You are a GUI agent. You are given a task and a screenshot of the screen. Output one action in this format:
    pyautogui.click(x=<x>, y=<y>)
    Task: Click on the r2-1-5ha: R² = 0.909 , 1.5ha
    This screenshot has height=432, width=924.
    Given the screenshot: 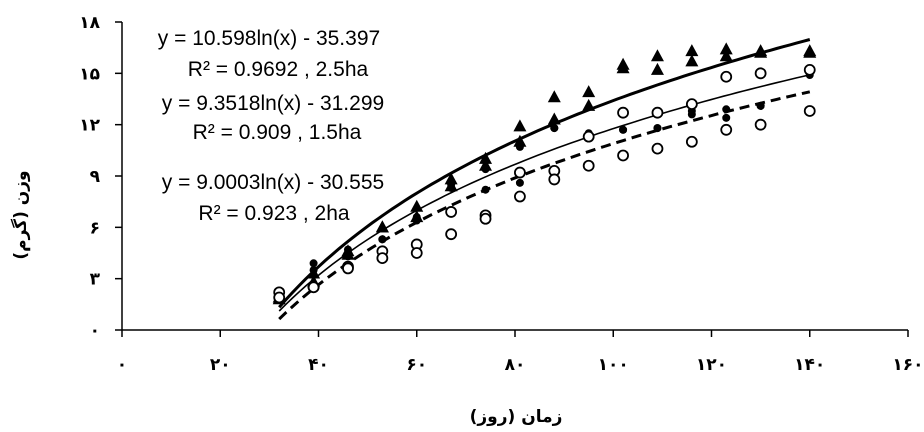 What is the action you would take?
    pyautogui.click(x=277, y=132)
    